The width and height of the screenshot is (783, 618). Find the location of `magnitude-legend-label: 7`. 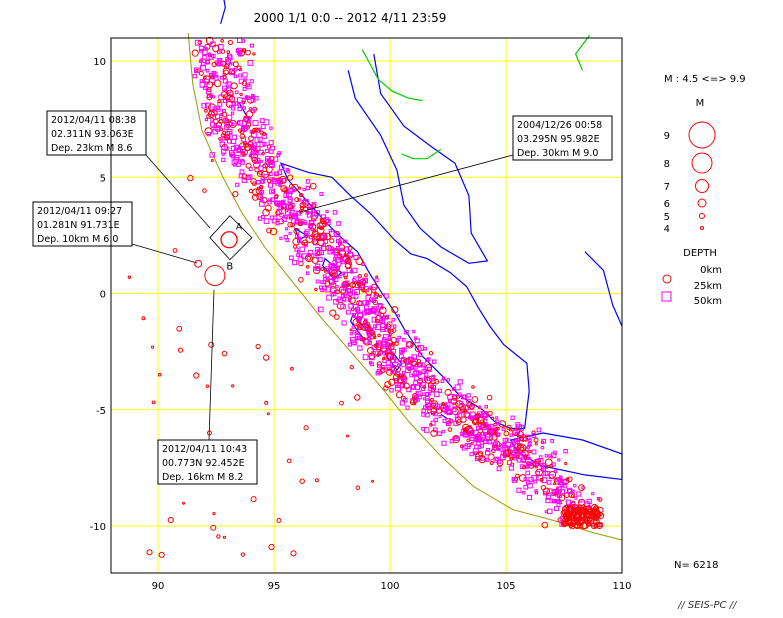

magnitude-legend-label: 7 is located at coordinates (667, 187).